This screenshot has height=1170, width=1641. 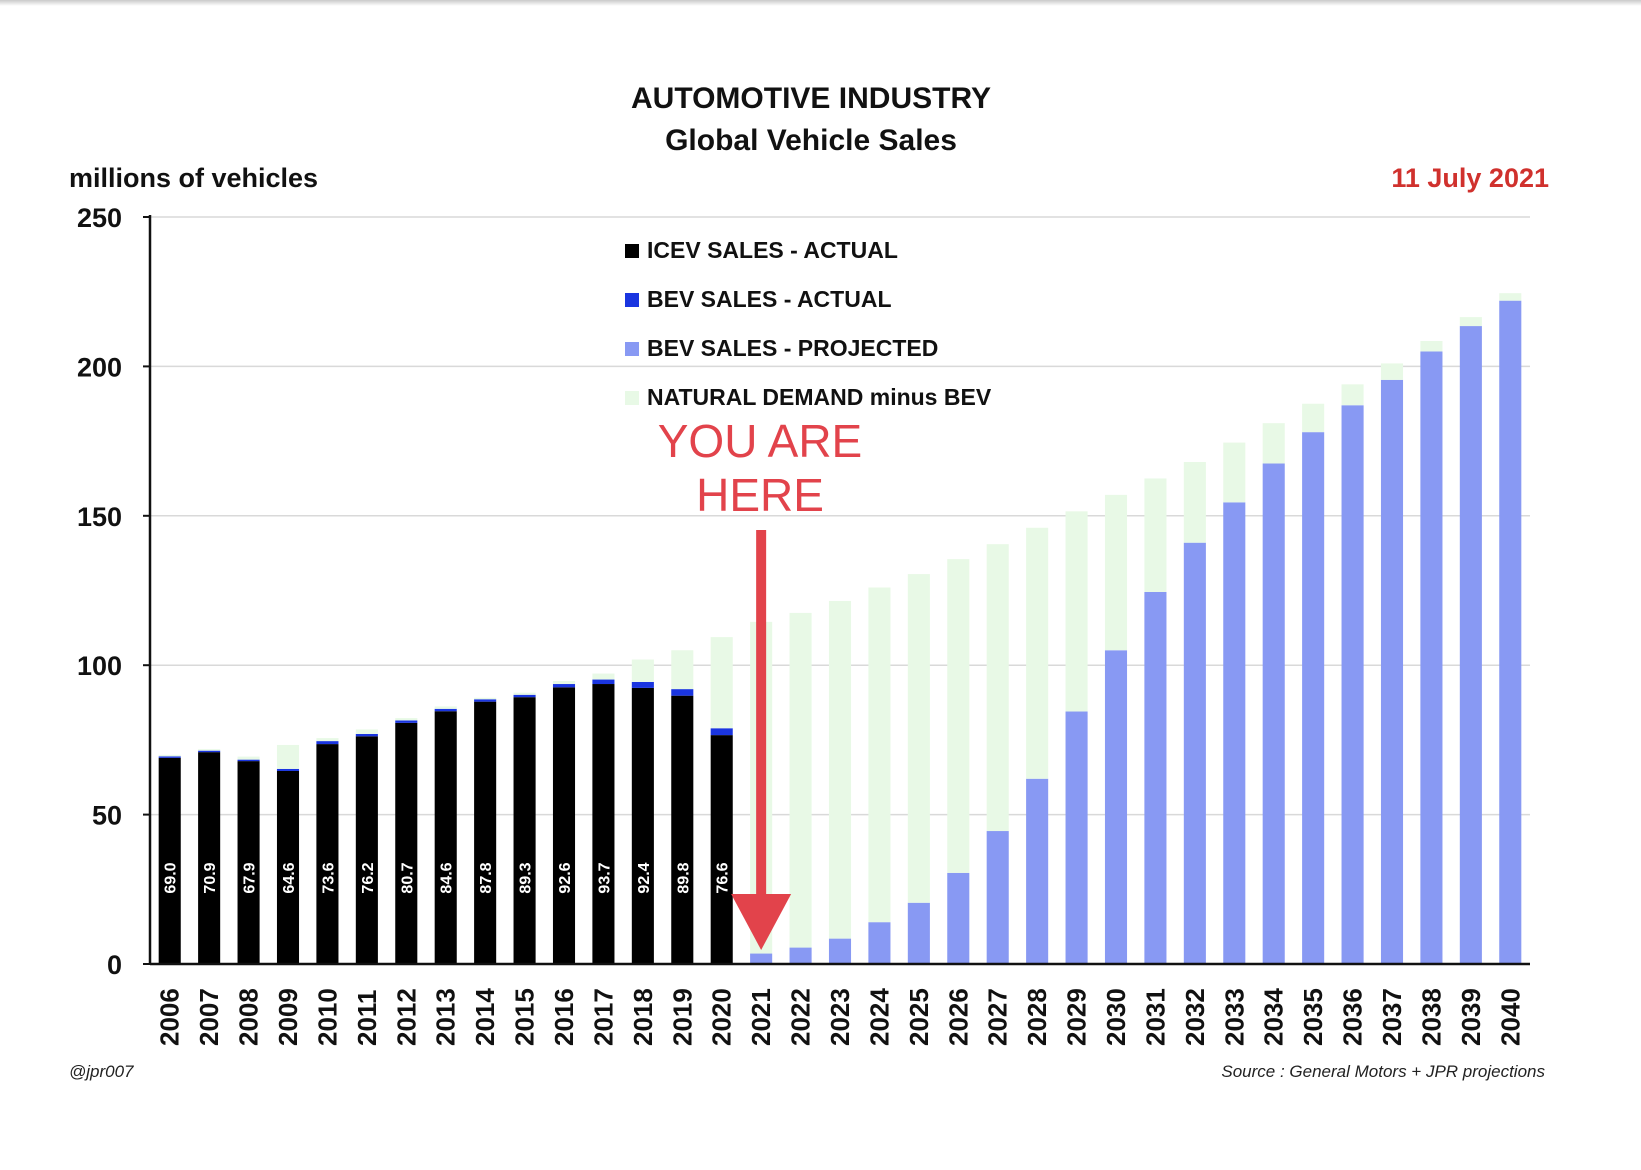 What do you see at coordinates (1194, 502) in the screenshot?
I see `bar-natural_demand-2032` at bounding box center [1194, 502].